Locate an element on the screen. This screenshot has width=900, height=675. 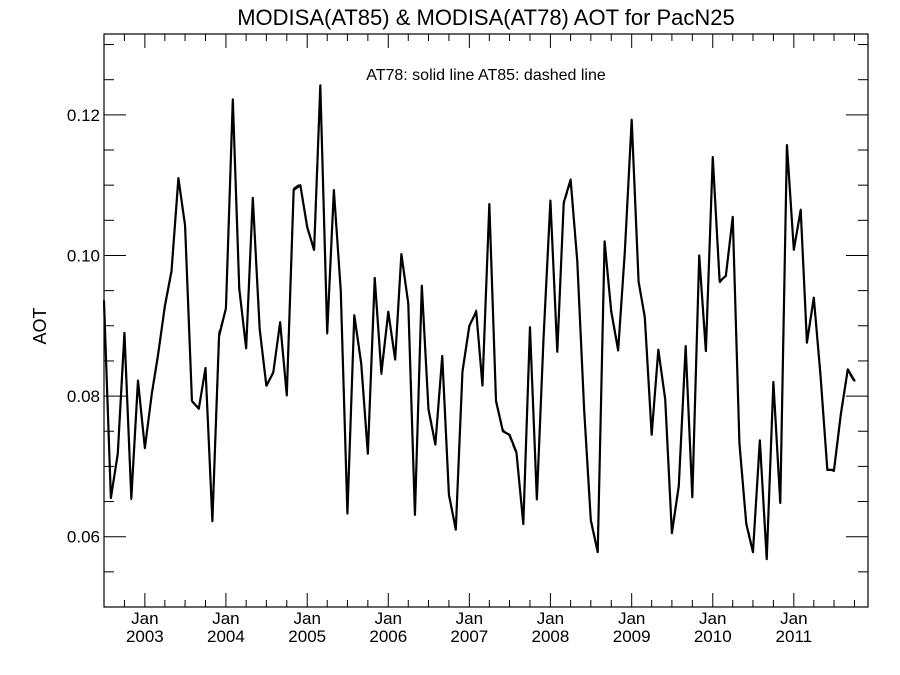
x-tick-label-year: 2005 is located at coordinates (307, 636).